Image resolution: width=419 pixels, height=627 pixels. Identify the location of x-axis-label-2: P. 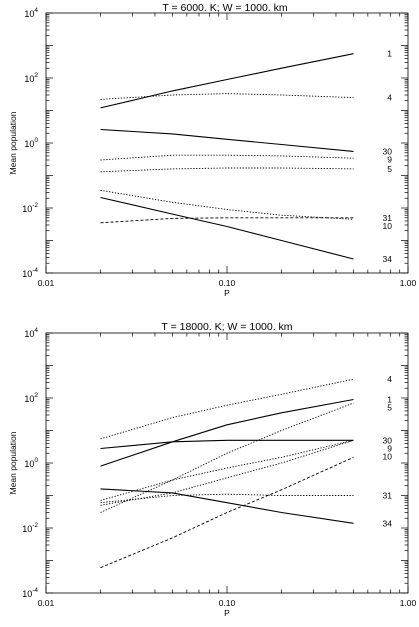
(227, 613).